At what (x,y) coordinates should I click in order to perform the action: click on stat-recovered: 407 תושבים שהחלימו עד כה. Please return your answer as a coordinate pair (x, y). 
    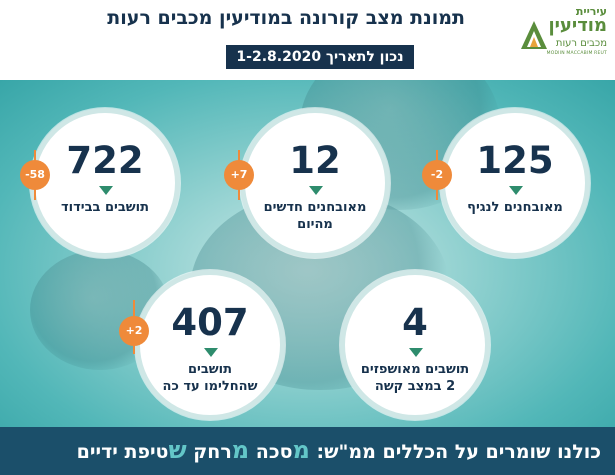
    Looking at the image, I should click on (210, 345).